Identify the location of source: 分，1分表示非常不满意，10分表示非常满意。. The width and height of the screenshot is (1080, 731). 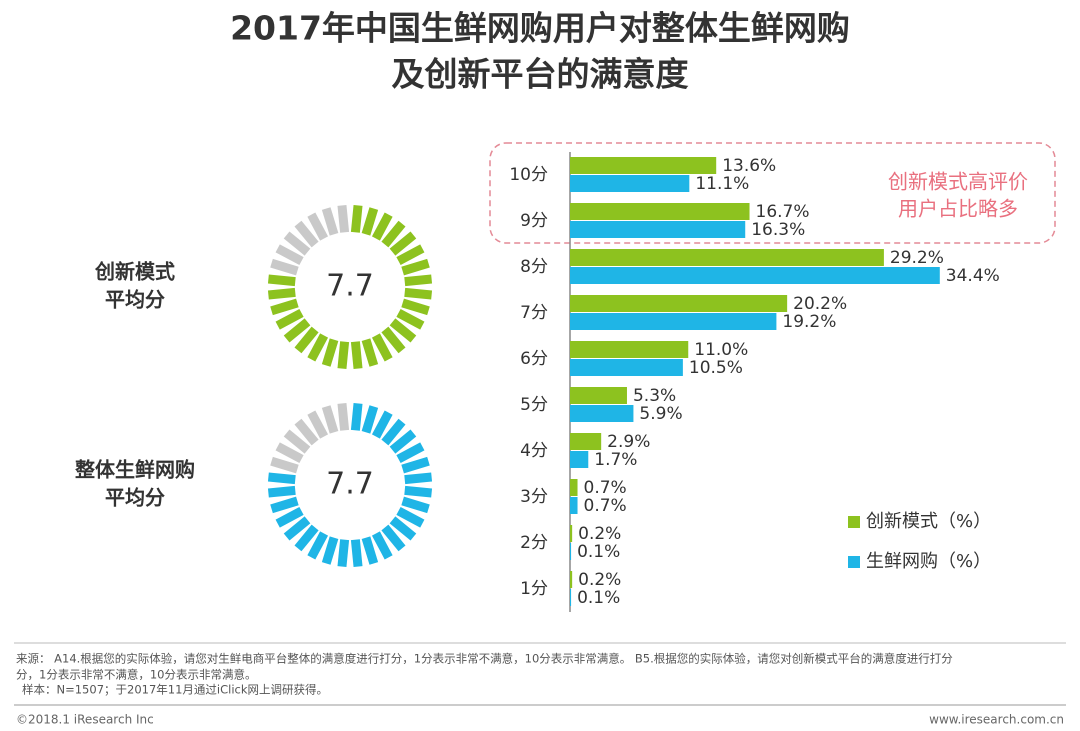
(136, 675).